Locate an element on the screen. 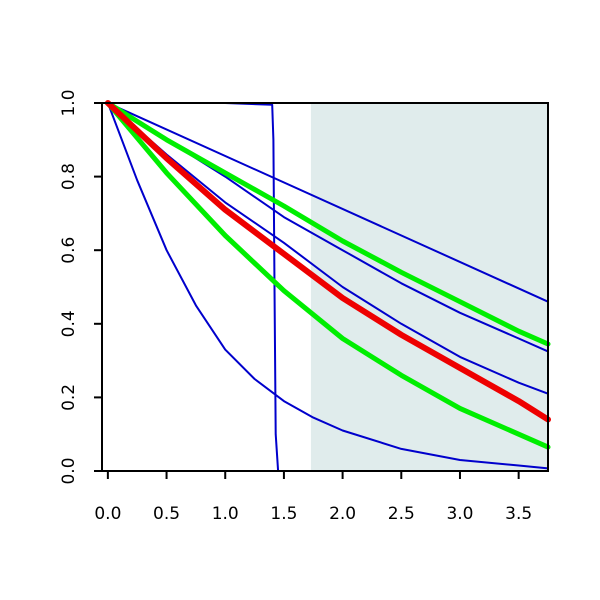 The image size is (600, 600). x-tick-label: 0.5 is located at coordinates (166, 514).